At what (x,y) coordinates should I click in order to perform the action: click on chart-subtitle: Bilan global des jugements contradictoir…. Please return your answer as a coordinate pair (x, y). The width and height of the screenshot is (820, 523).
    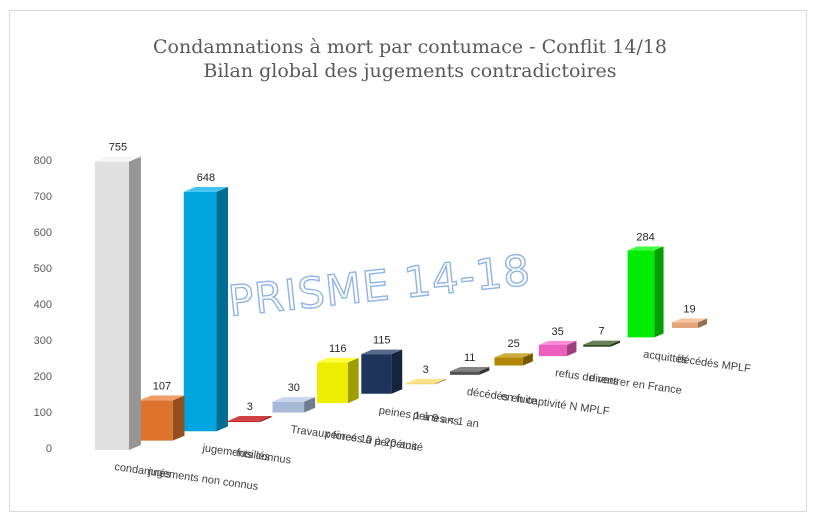
    Looking at the image, I should click on (410, 71).